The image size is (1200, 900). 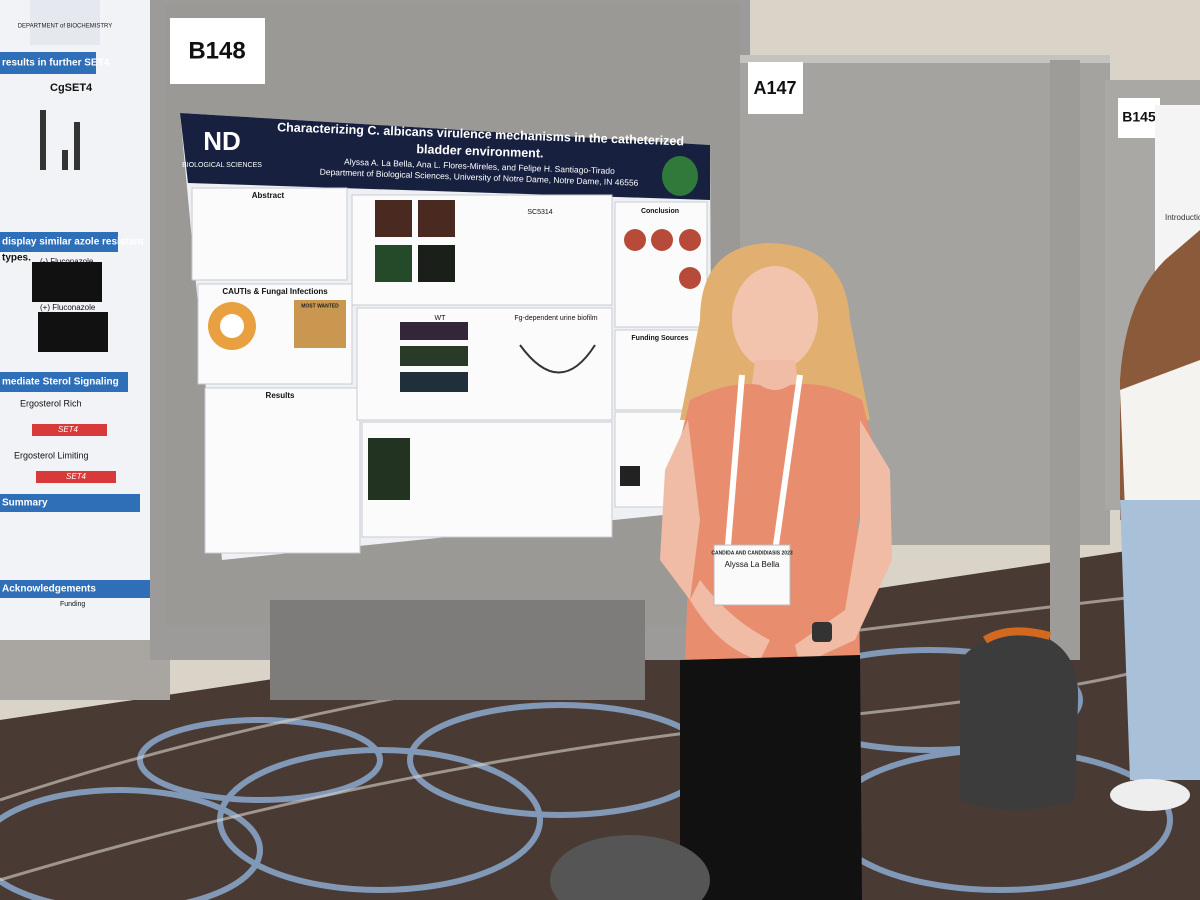 I want to click on pie-hole, so click(x=232, y=326).